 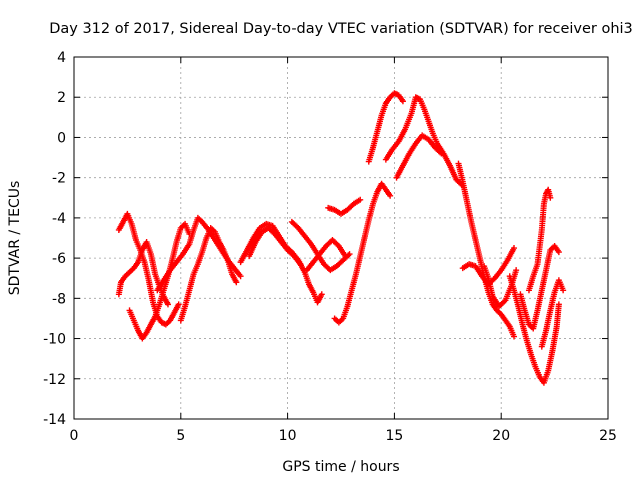 What do you see at coordinates (143, 273) in the screenshot?
I see `series-track-b` at bounding box center [143, 273].